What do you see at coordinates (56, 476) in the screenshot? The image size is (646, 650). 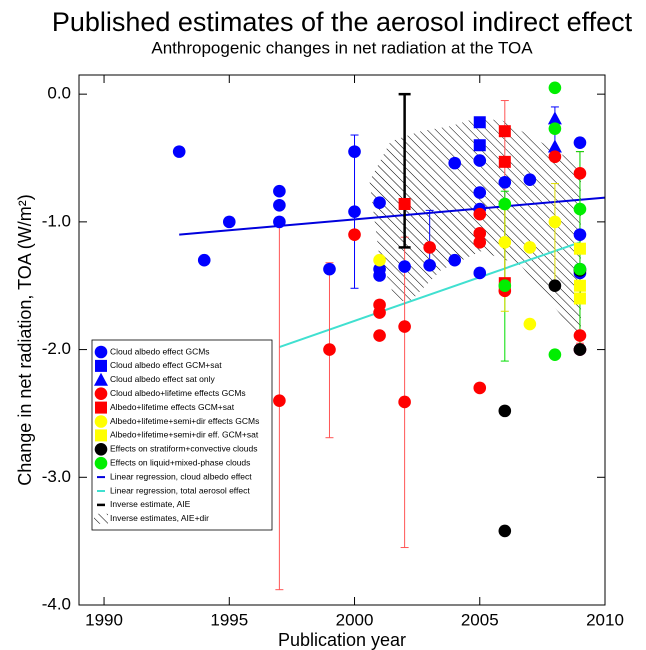 I see `y-tick-label: -3.0` at bounding box center [56, 476].